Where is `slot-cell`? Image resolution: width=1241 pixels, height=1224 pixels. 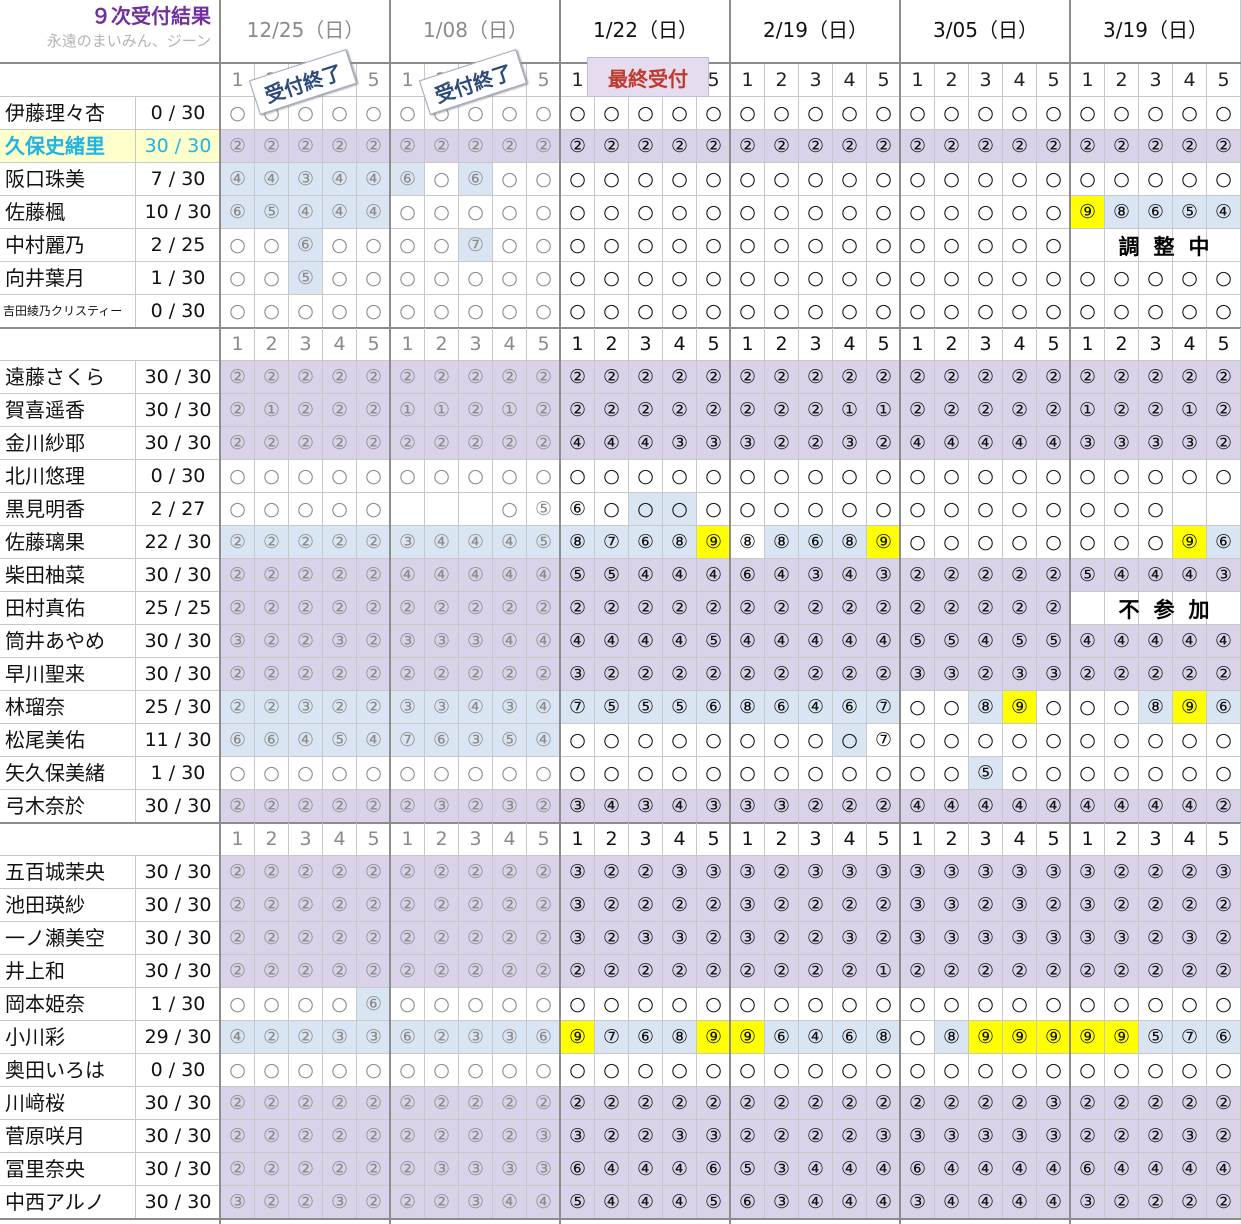 slot-cell is located at coordinates (1088, 245).